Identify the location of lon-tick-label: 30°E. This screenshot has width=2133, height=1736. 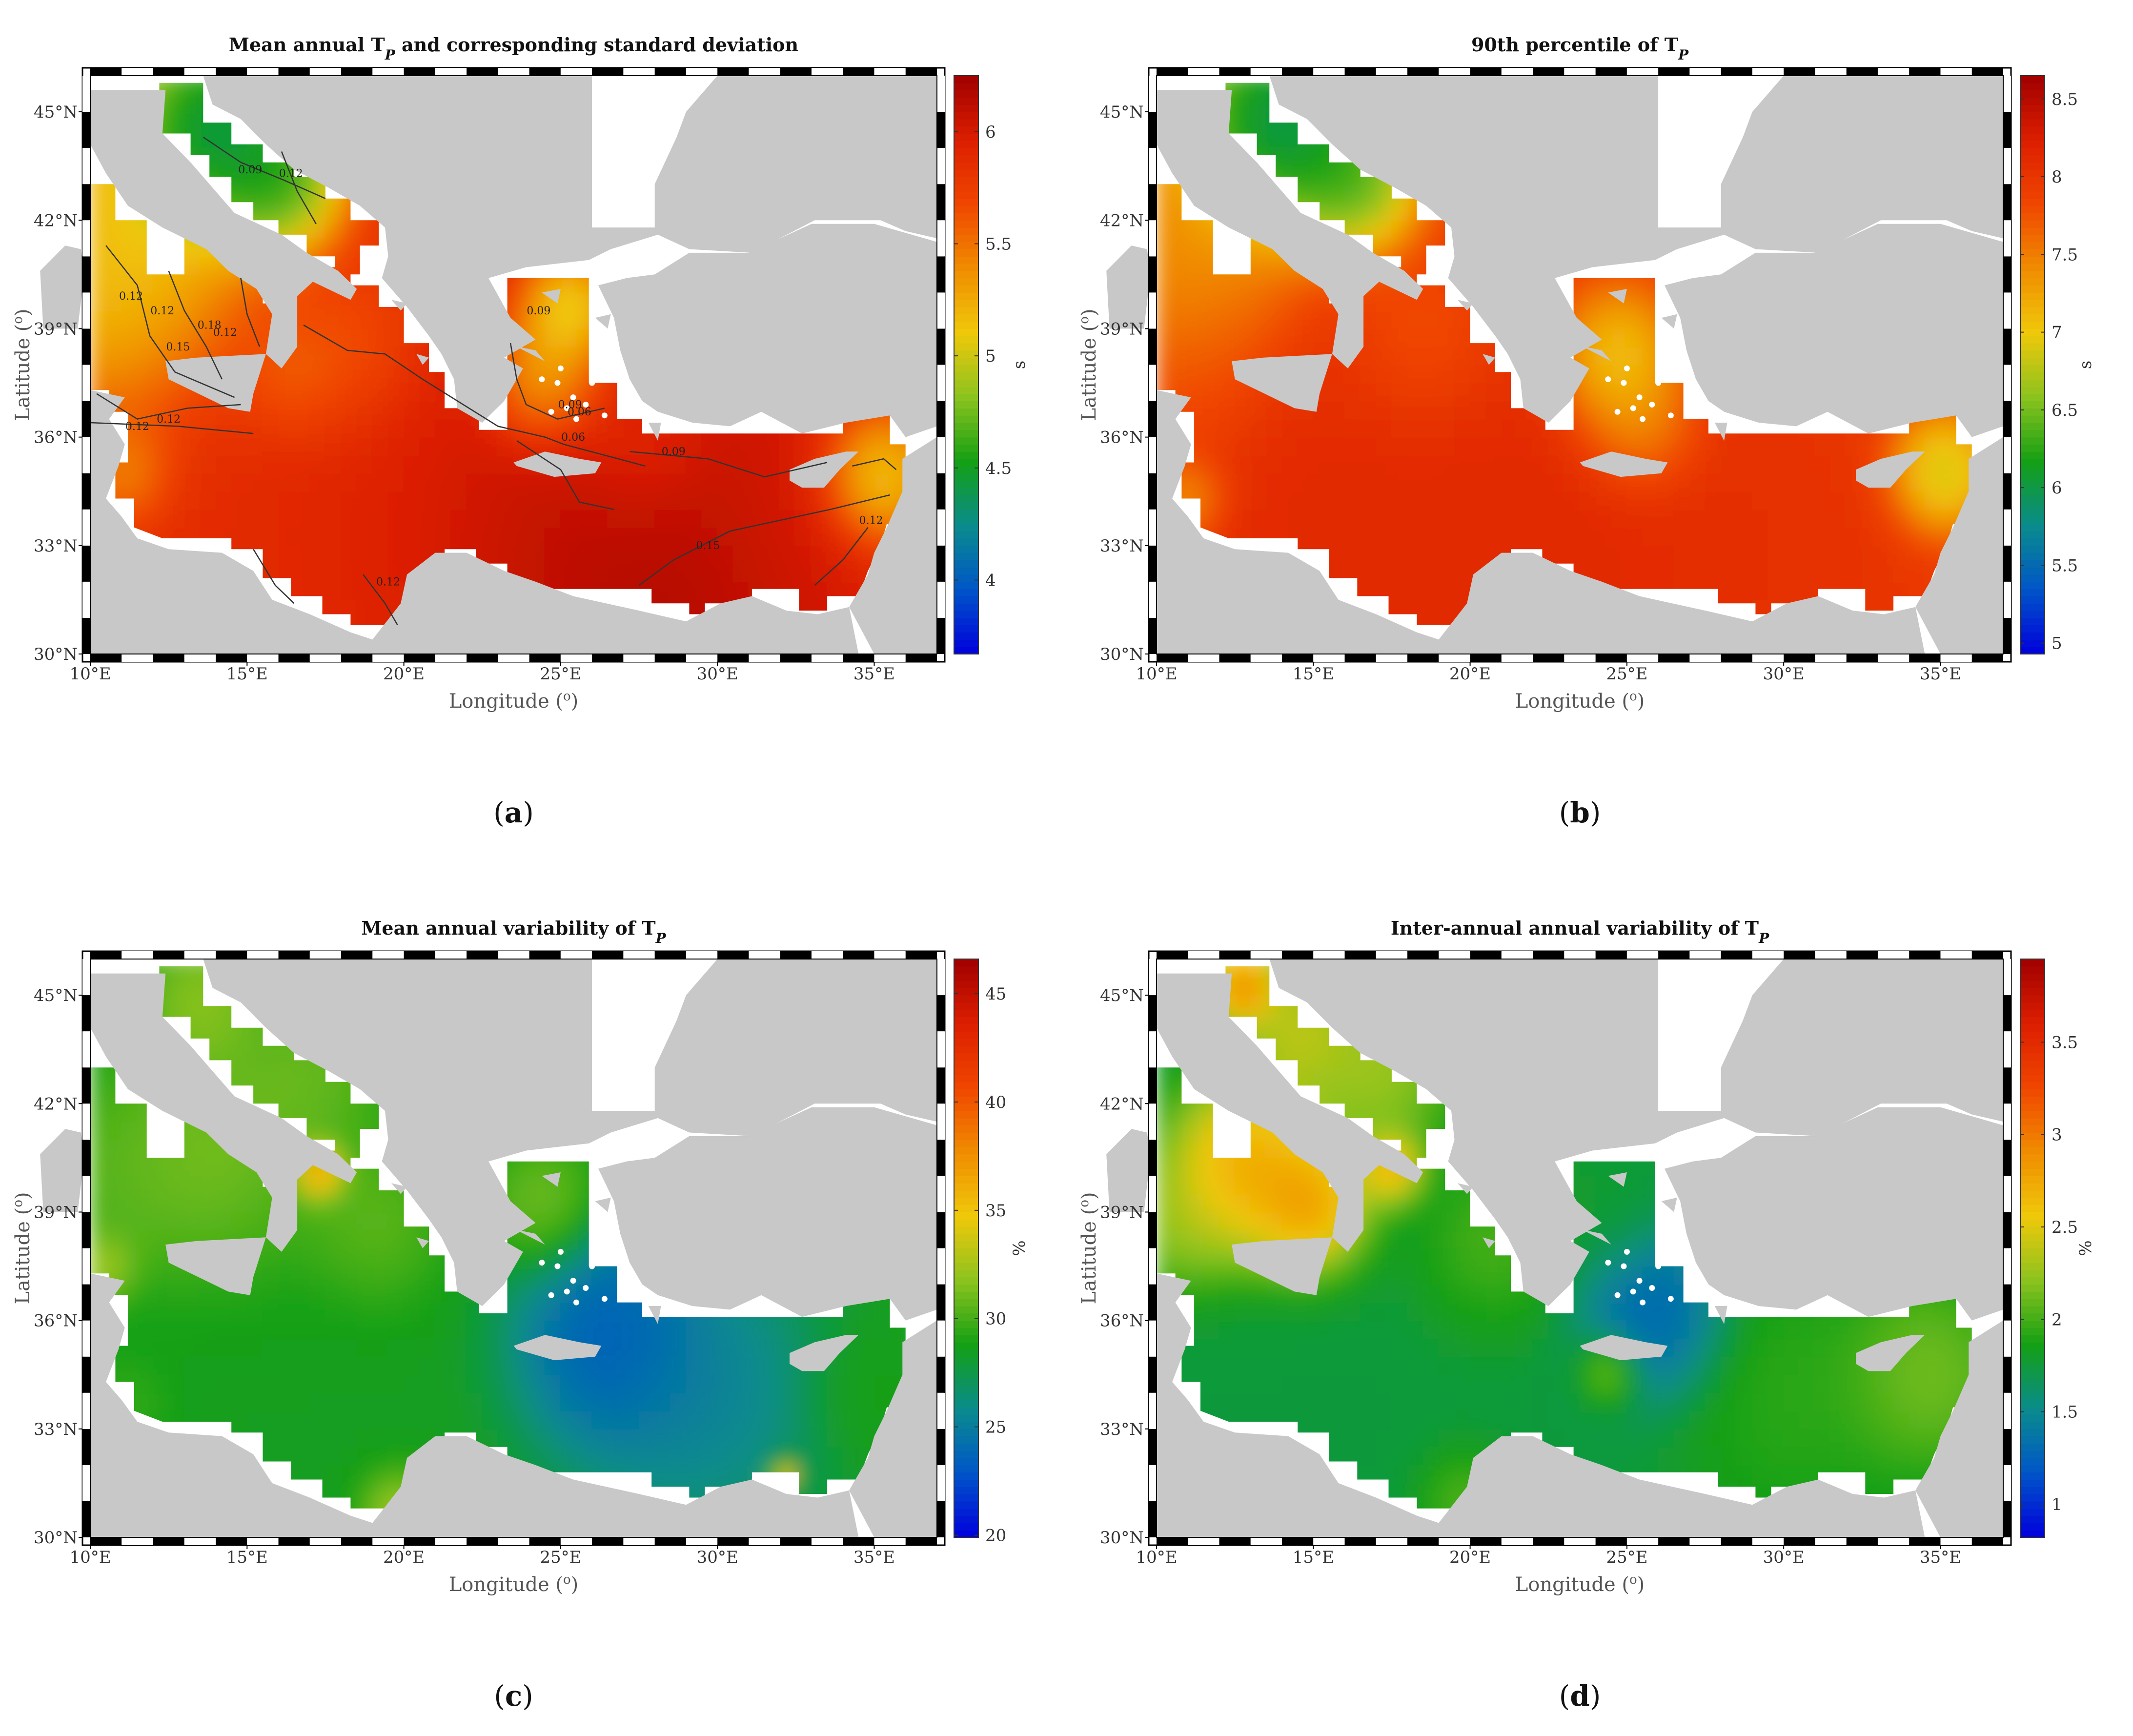
(717, 674).